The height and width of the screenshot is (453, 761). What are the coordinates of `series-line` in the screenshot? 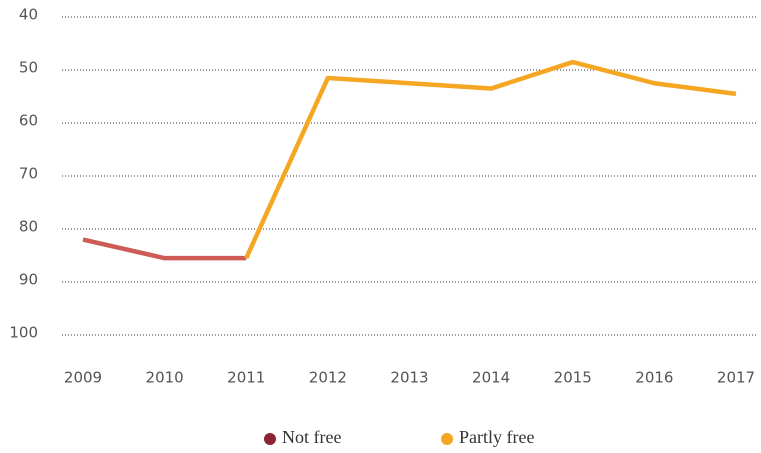 It's located at (164, 249).